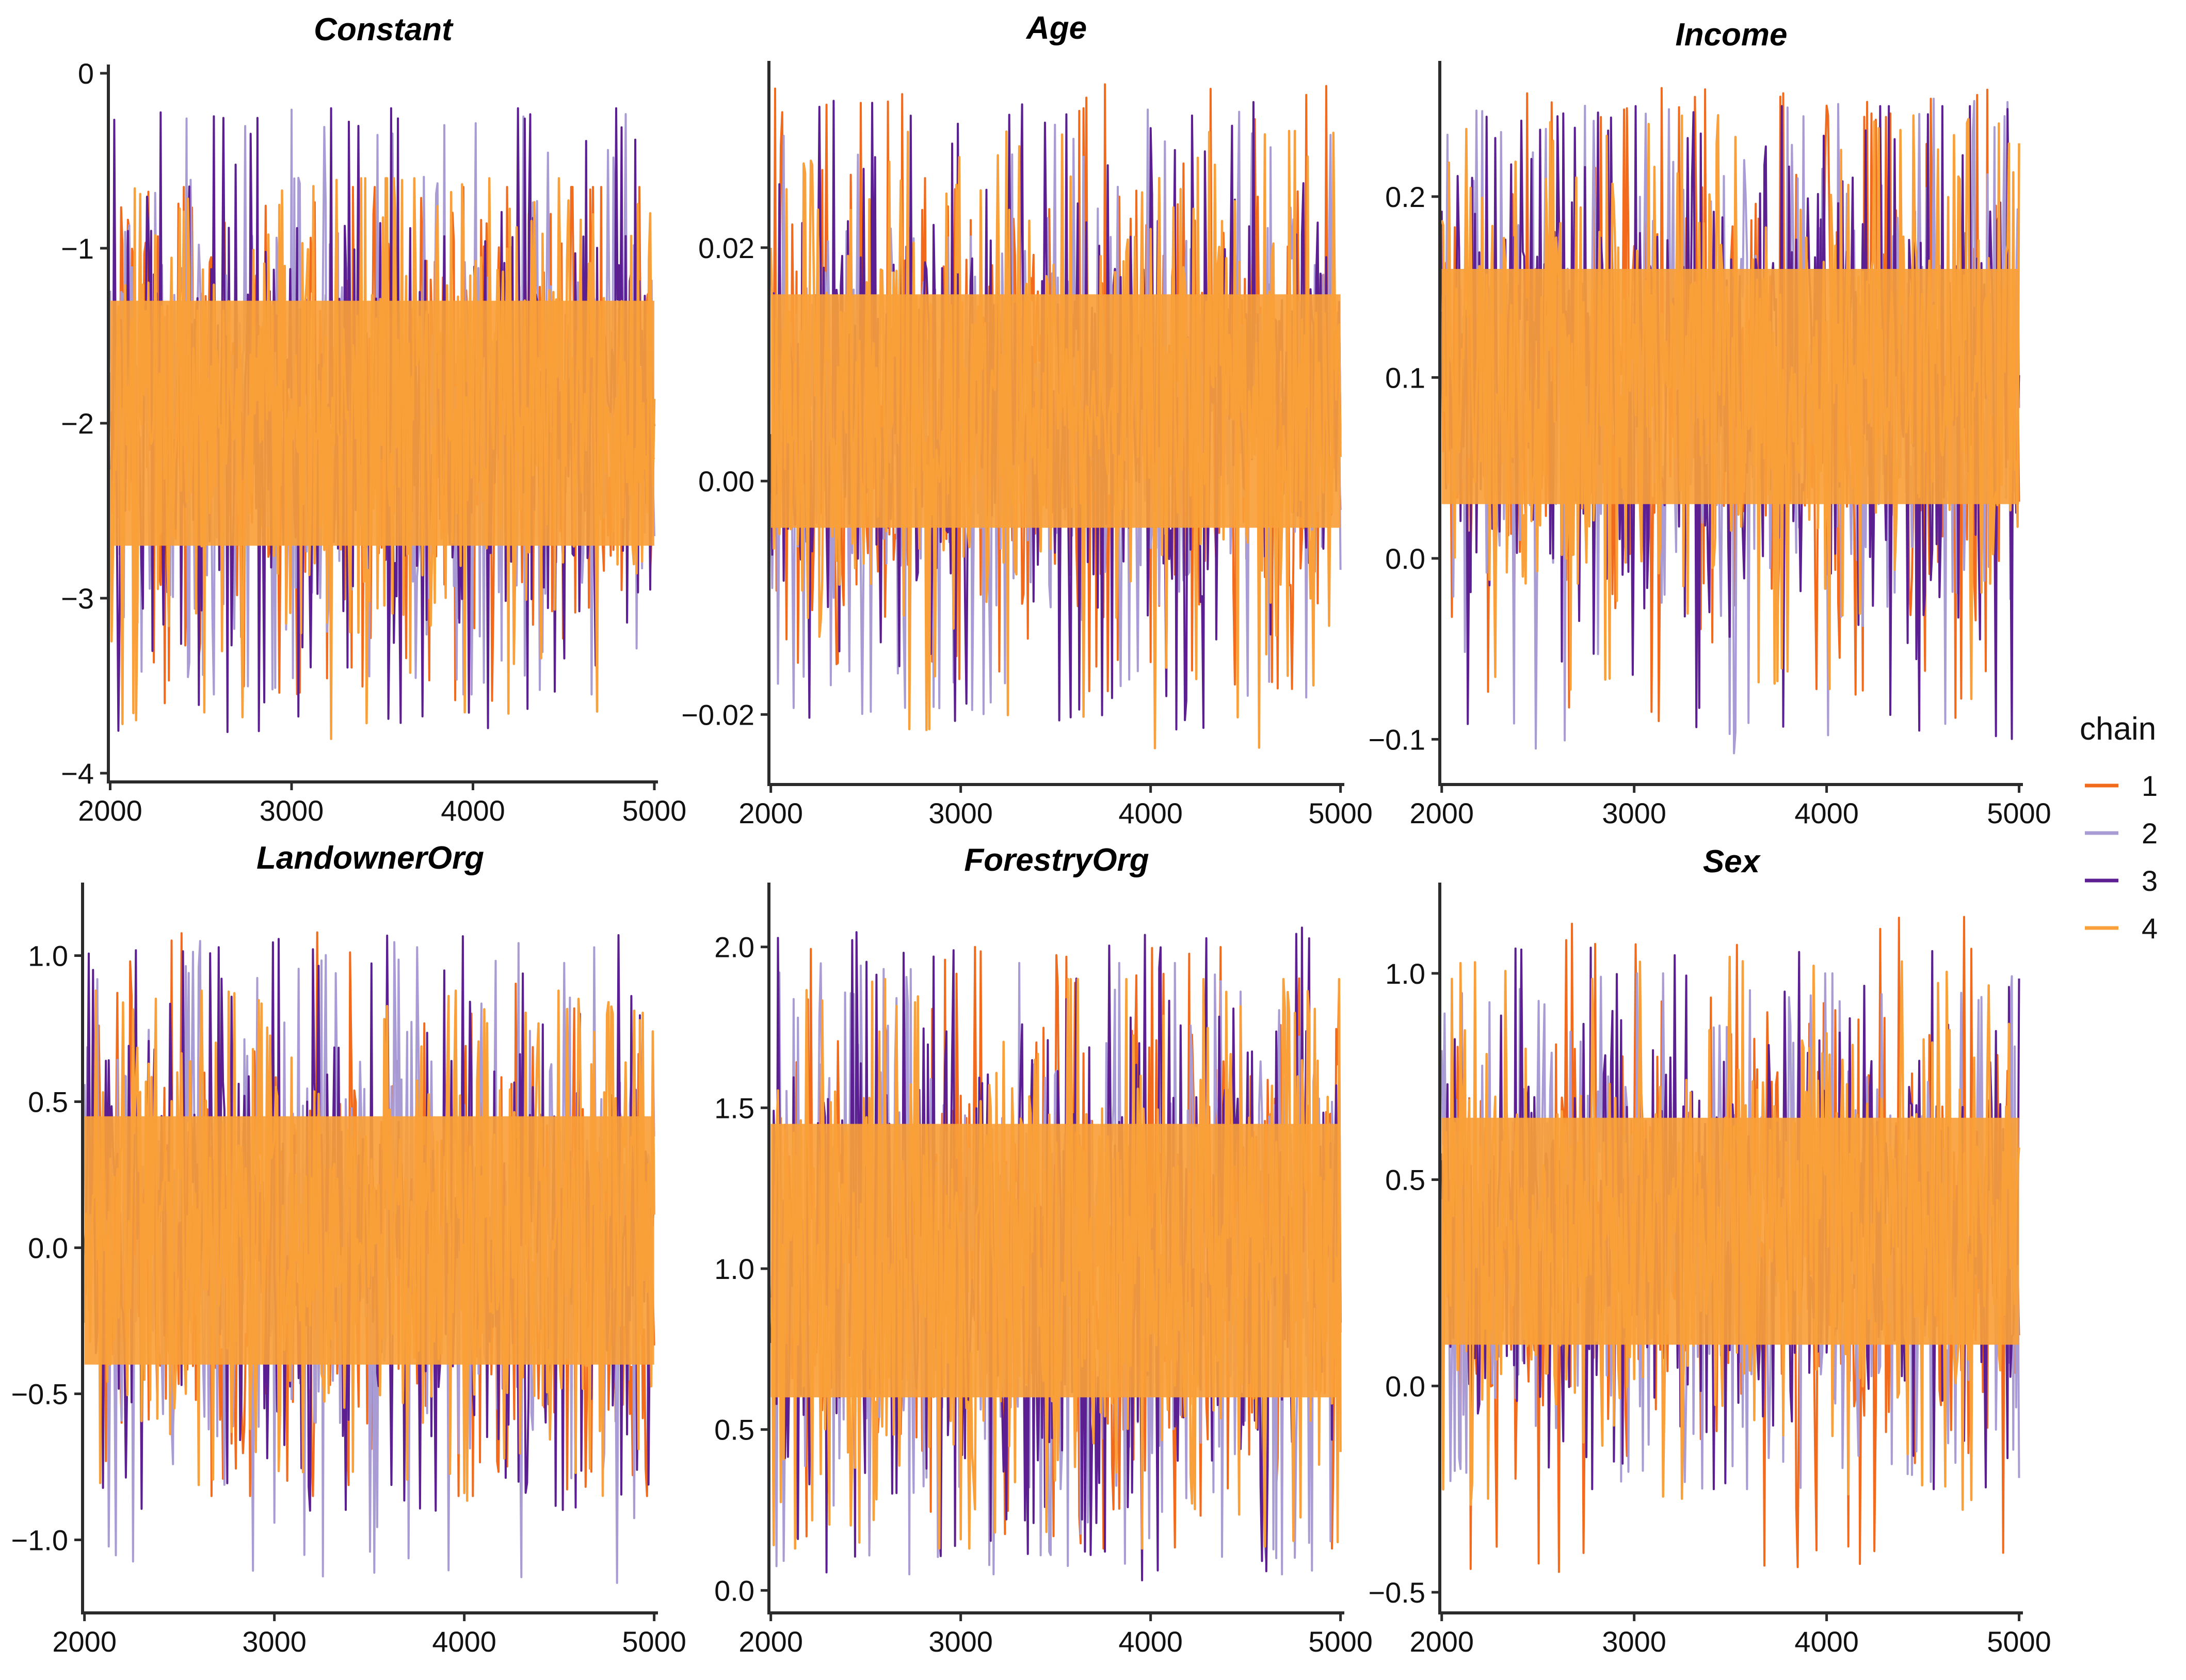 This screenshot has width=2186, height=1680. I want to click on y-tick-label-landownerorg: −0.5, so click(39, 1394).